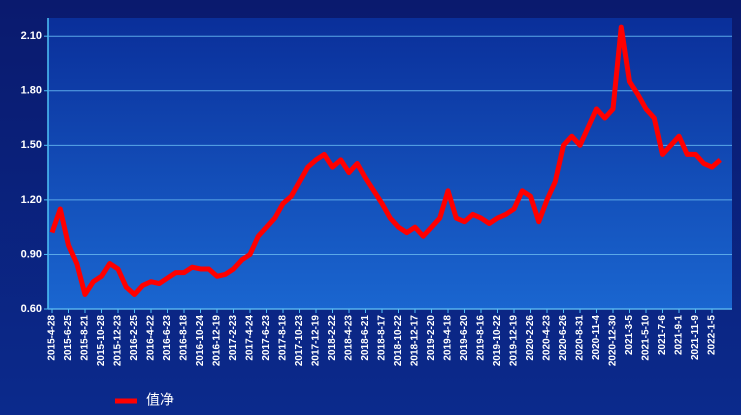  Describe the element at coordinates (464, 338) in the screenshot. I see `x-tick-label: 2019-6-20` at that location.